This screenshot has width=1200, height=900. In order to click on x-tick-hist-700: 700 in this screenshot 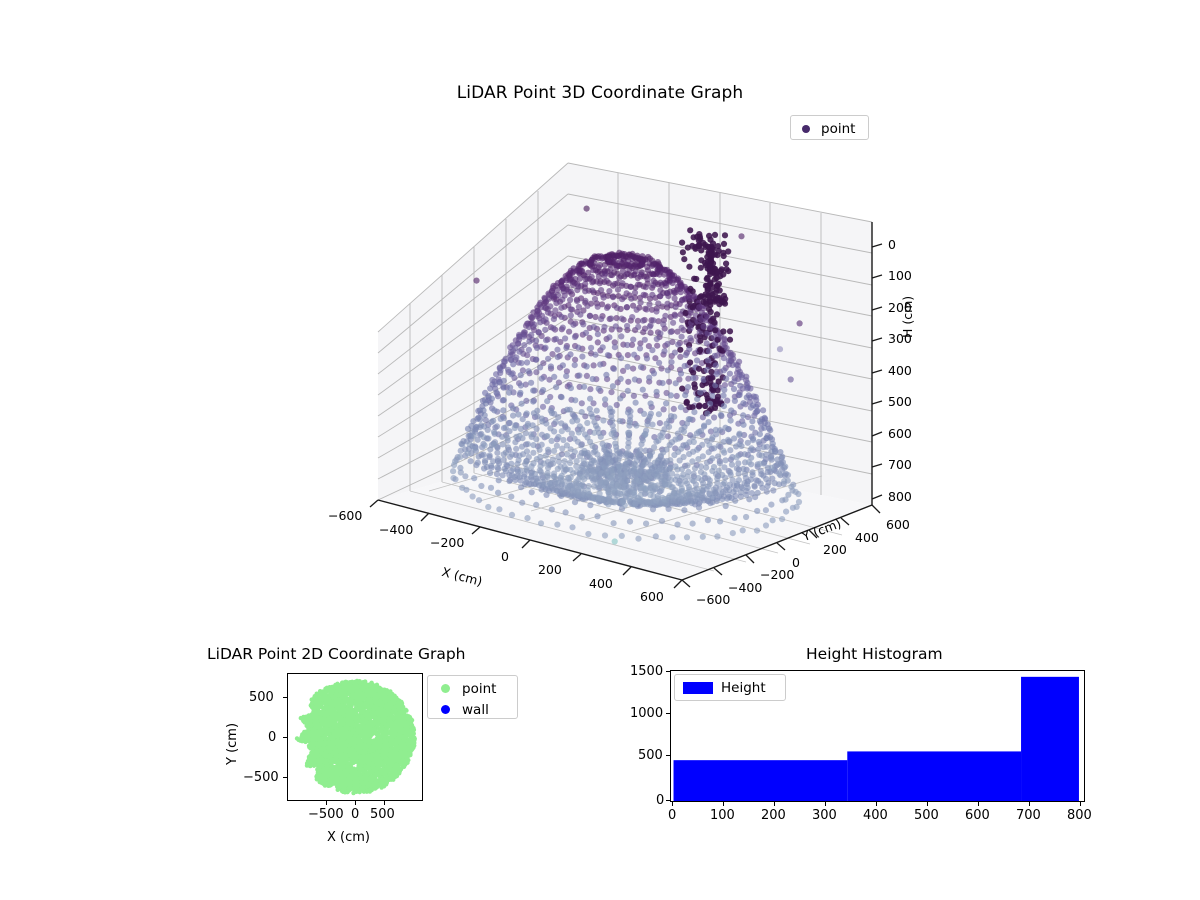, I will do `click(1028, 815)`.